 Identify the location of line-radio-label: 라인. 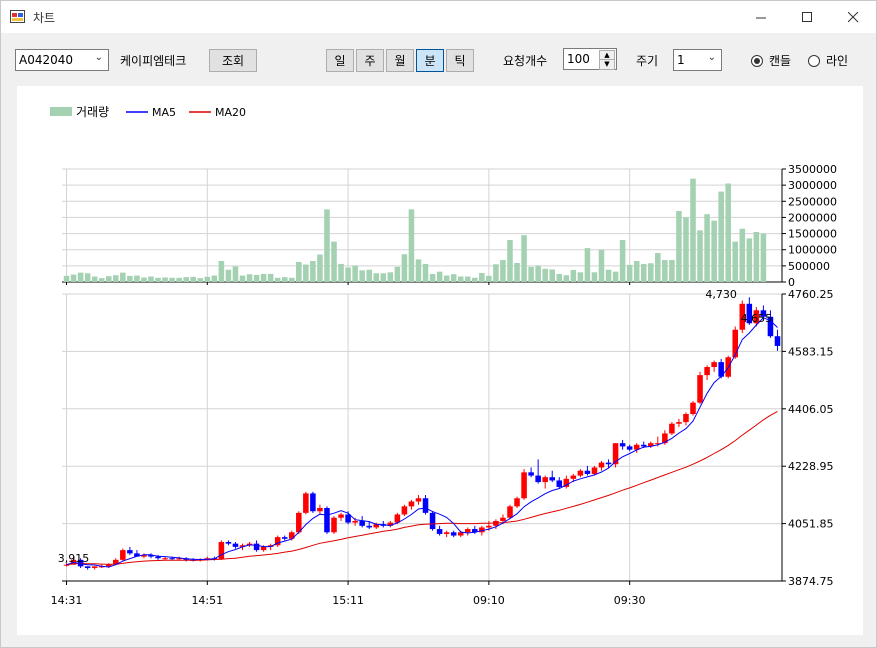
(837, 61).